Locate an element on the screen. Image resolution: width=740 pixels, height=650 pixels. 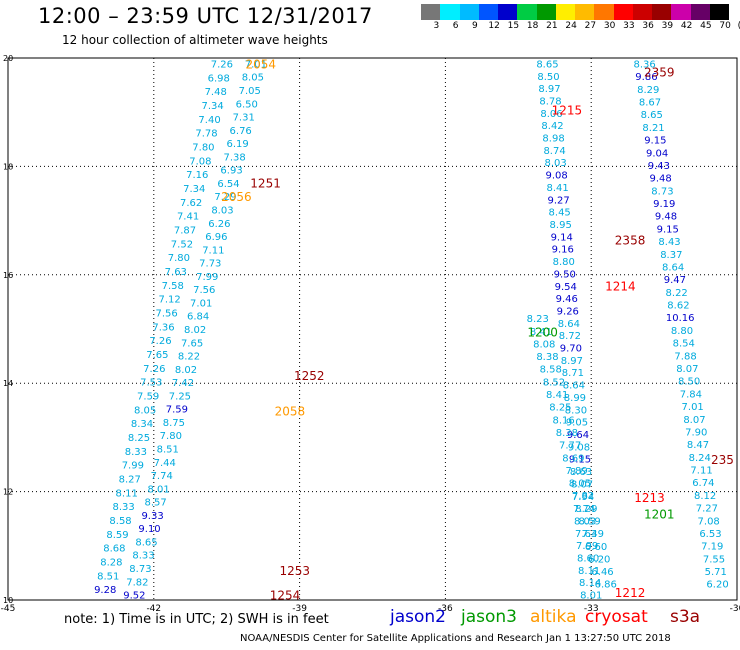
wave-height-value: 8.12 is located at coordinates (705, 496).